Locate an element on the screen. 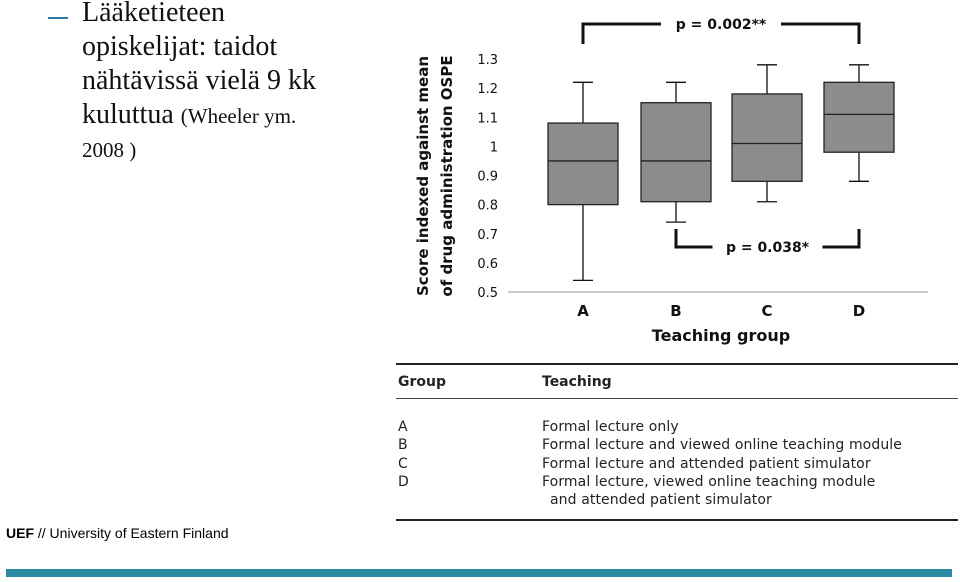 Image resolution: width=960 pixels, height=582 pixels. significance-annotations: p = 0.002** p = 0.038* is located at coordinates (721, 136).